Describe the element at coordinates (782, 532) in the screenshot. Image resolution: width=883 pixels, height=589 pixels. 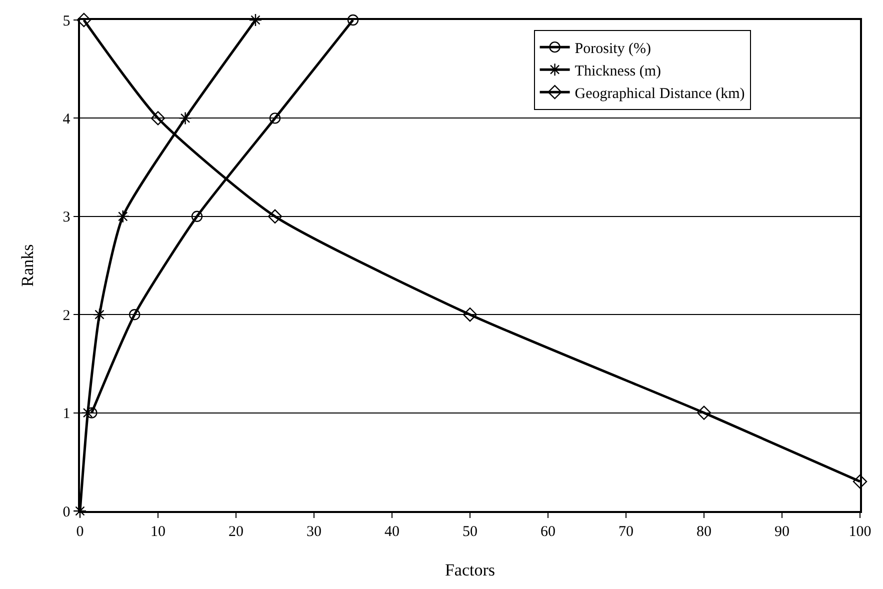
I see `x-tick-label: 90` at that location.